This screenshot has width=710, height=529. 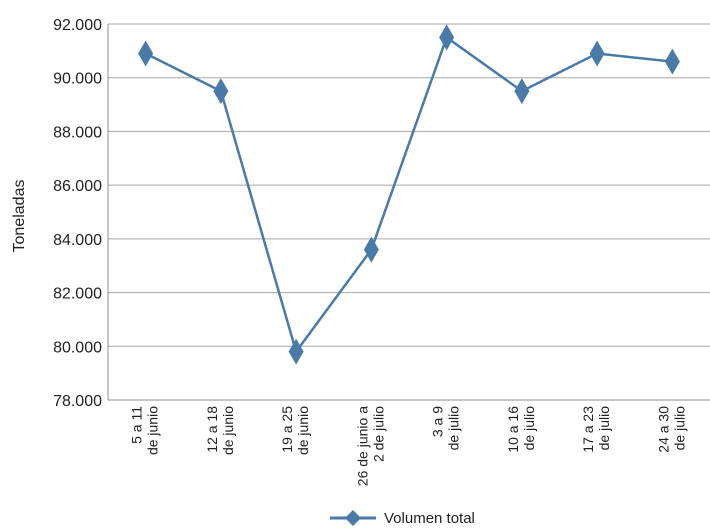 What do you see at coordinates (137, 425) in the screenshot?
I see `x-category-label: 5 a 11` at bounding box center [137, 425].